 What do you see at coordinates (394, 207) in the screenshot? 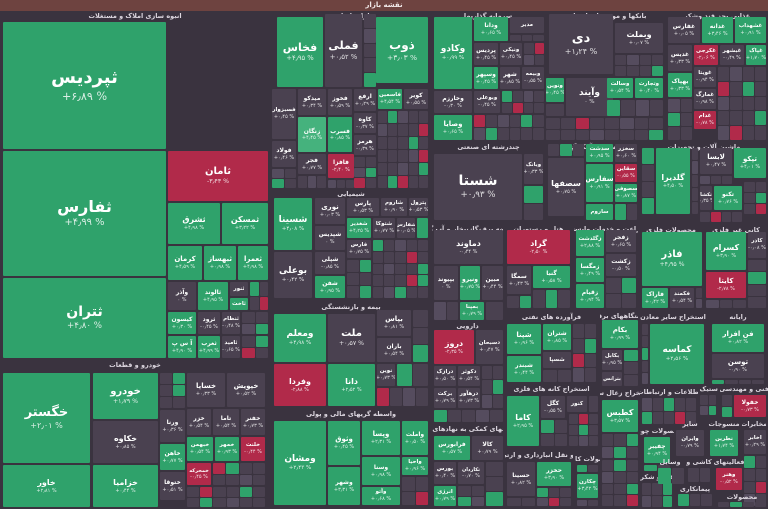
I see `stock-tile: شاروم +۰٫۹۰ %` at bounding box center [394, 207].